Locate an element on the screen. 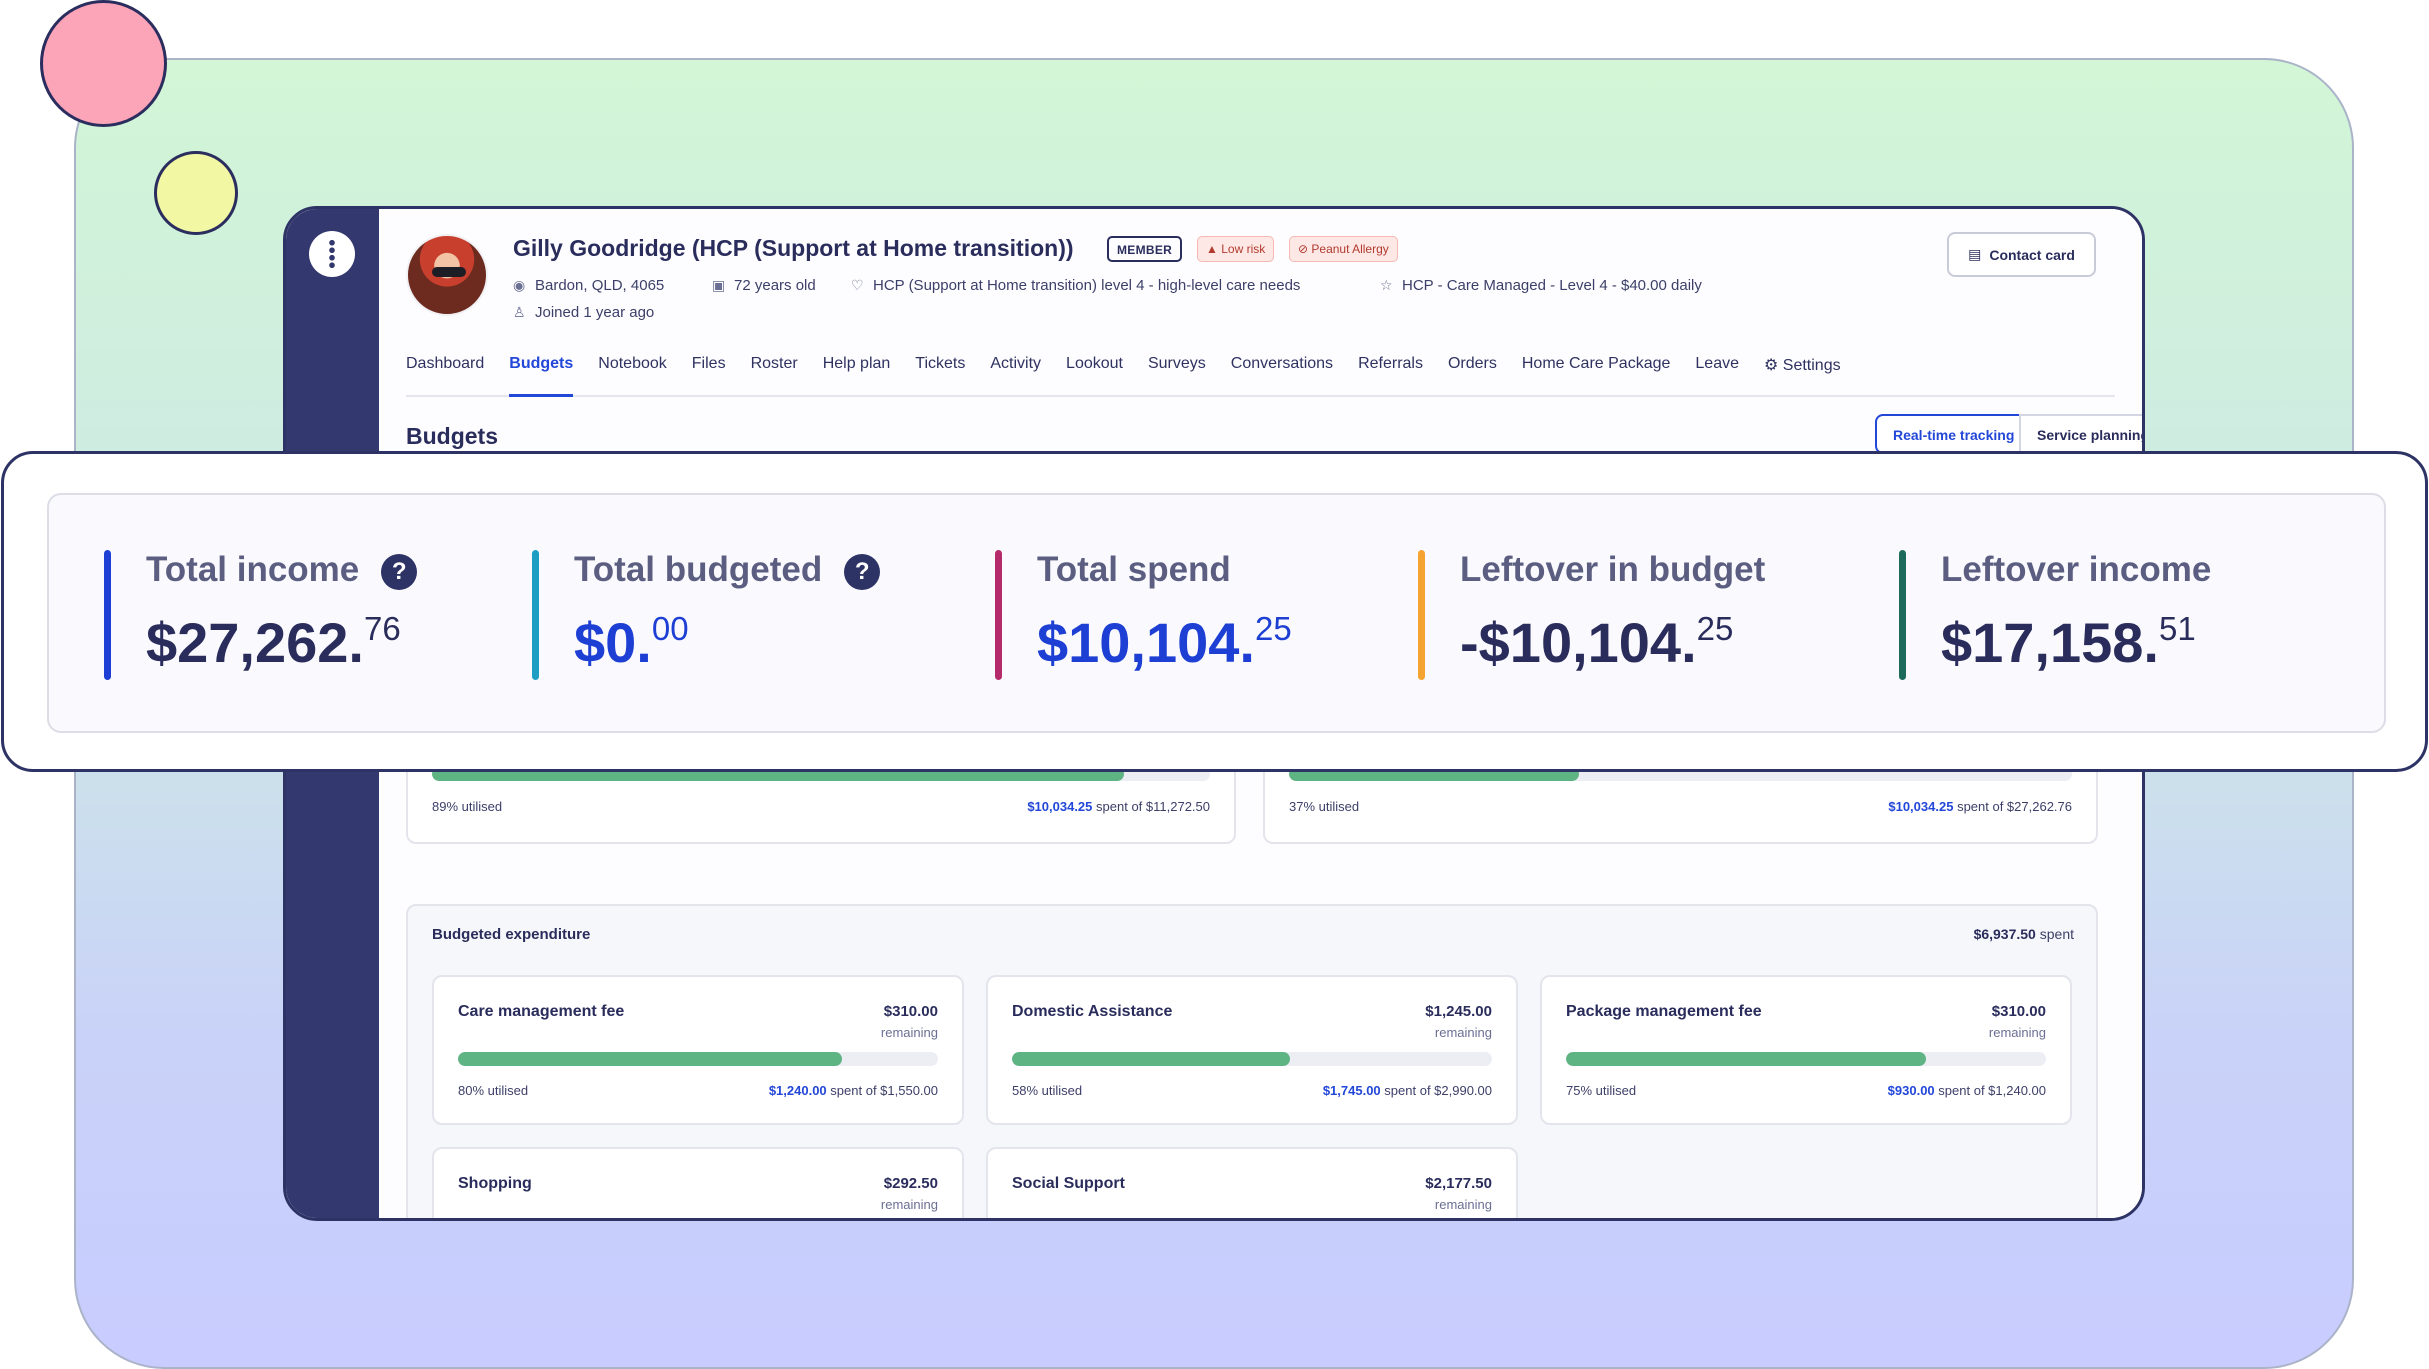  allergy-badge: ⊘ Peanut Allergy is located at coordinates (1343, 249).